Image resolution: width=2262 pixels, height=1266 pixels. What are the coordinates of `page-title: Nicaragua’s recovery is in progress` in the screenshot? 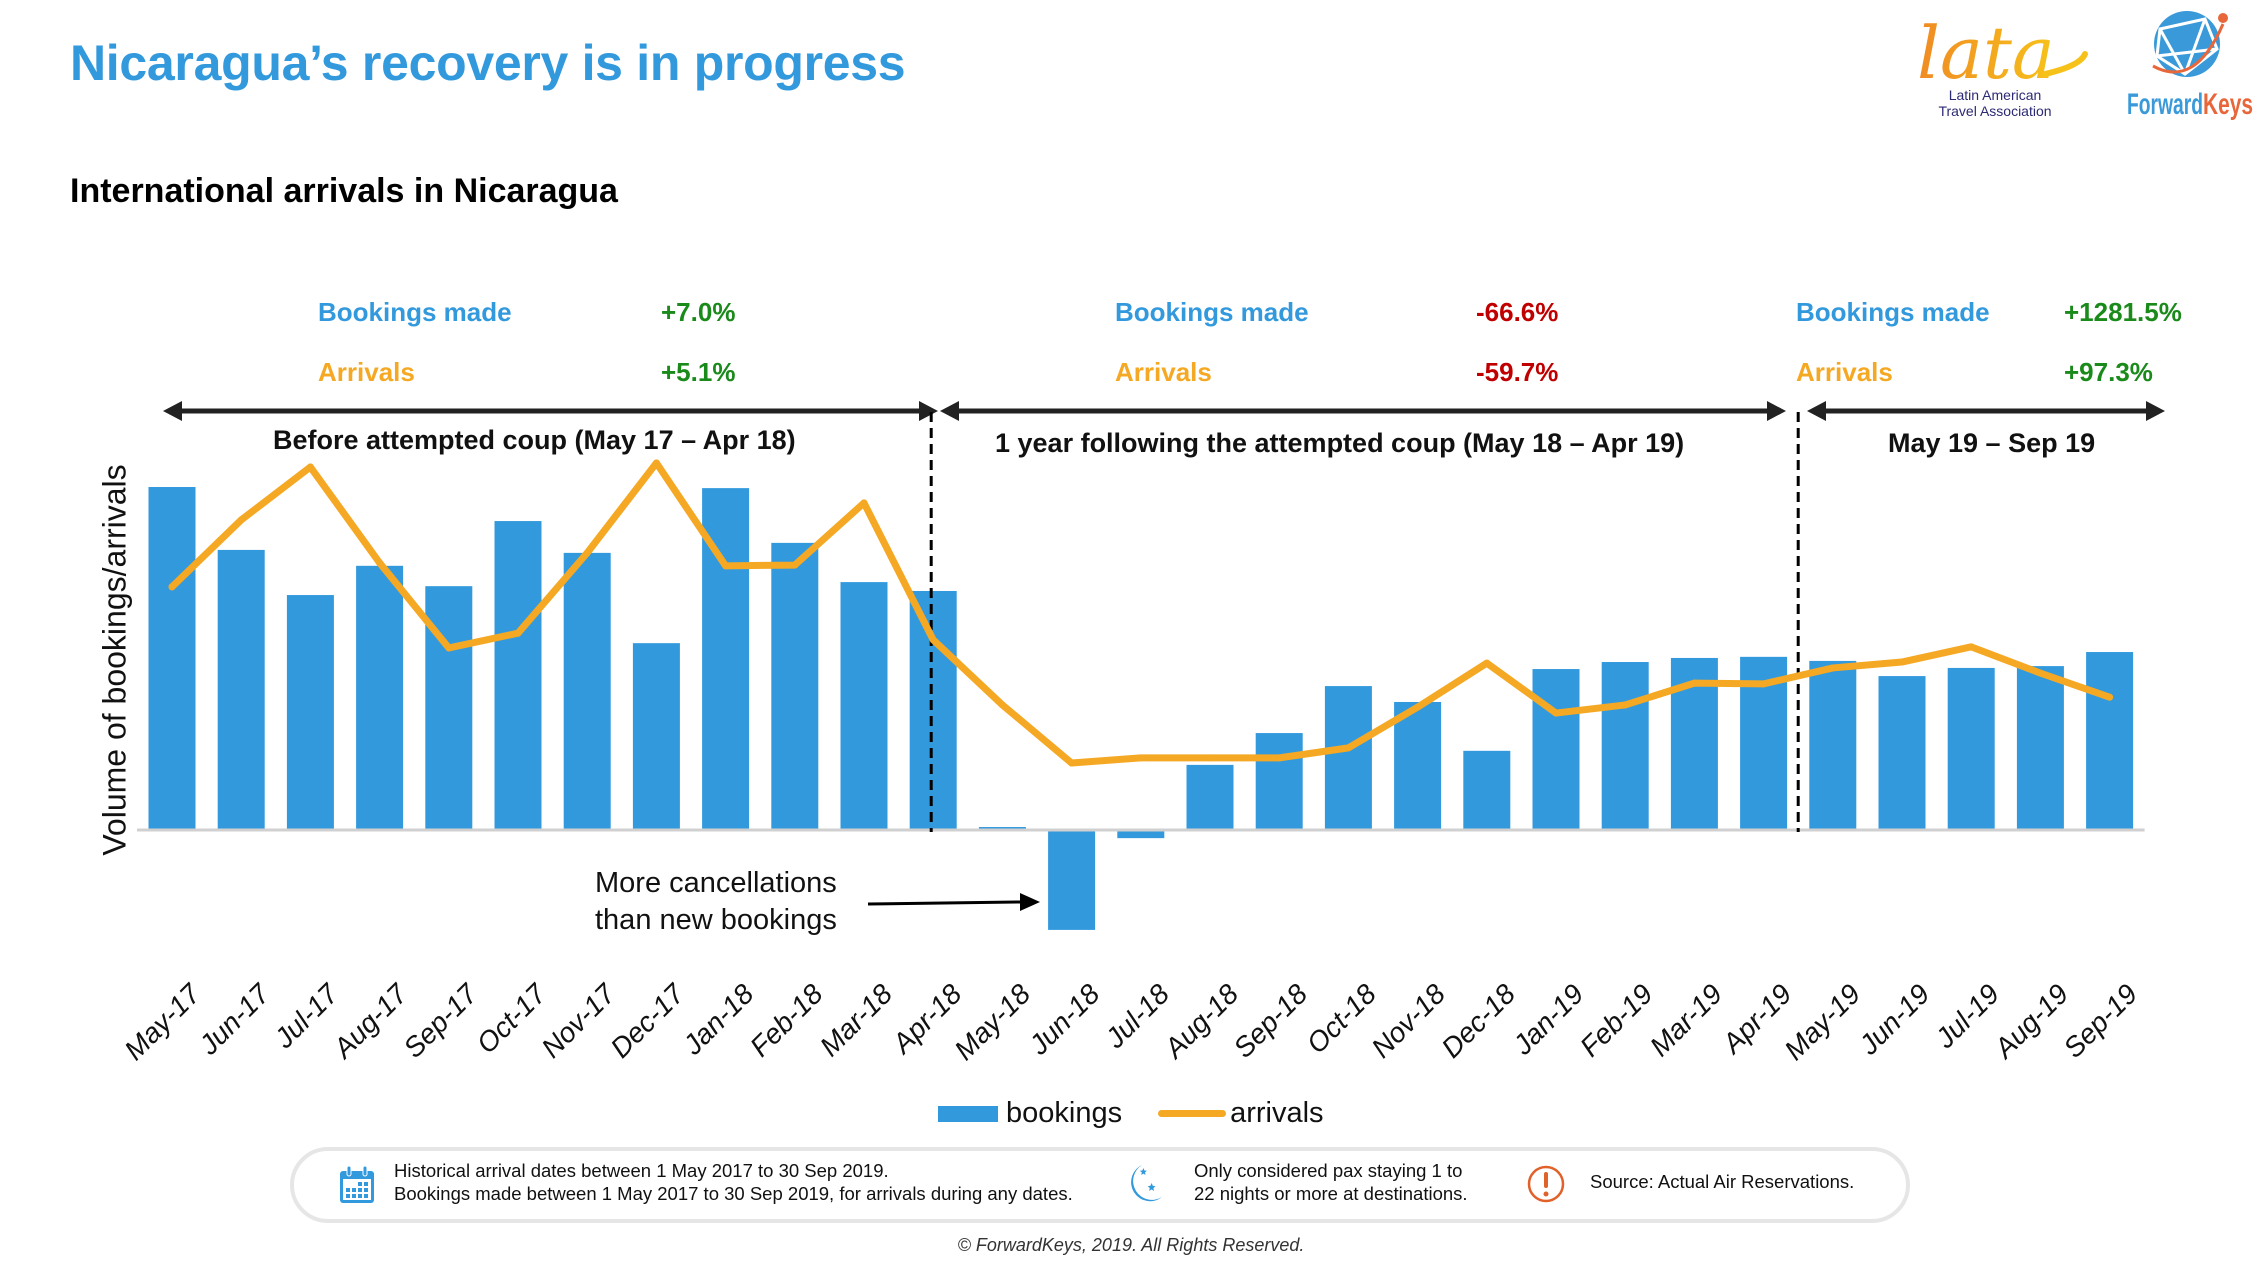 It's located at (488, 63).